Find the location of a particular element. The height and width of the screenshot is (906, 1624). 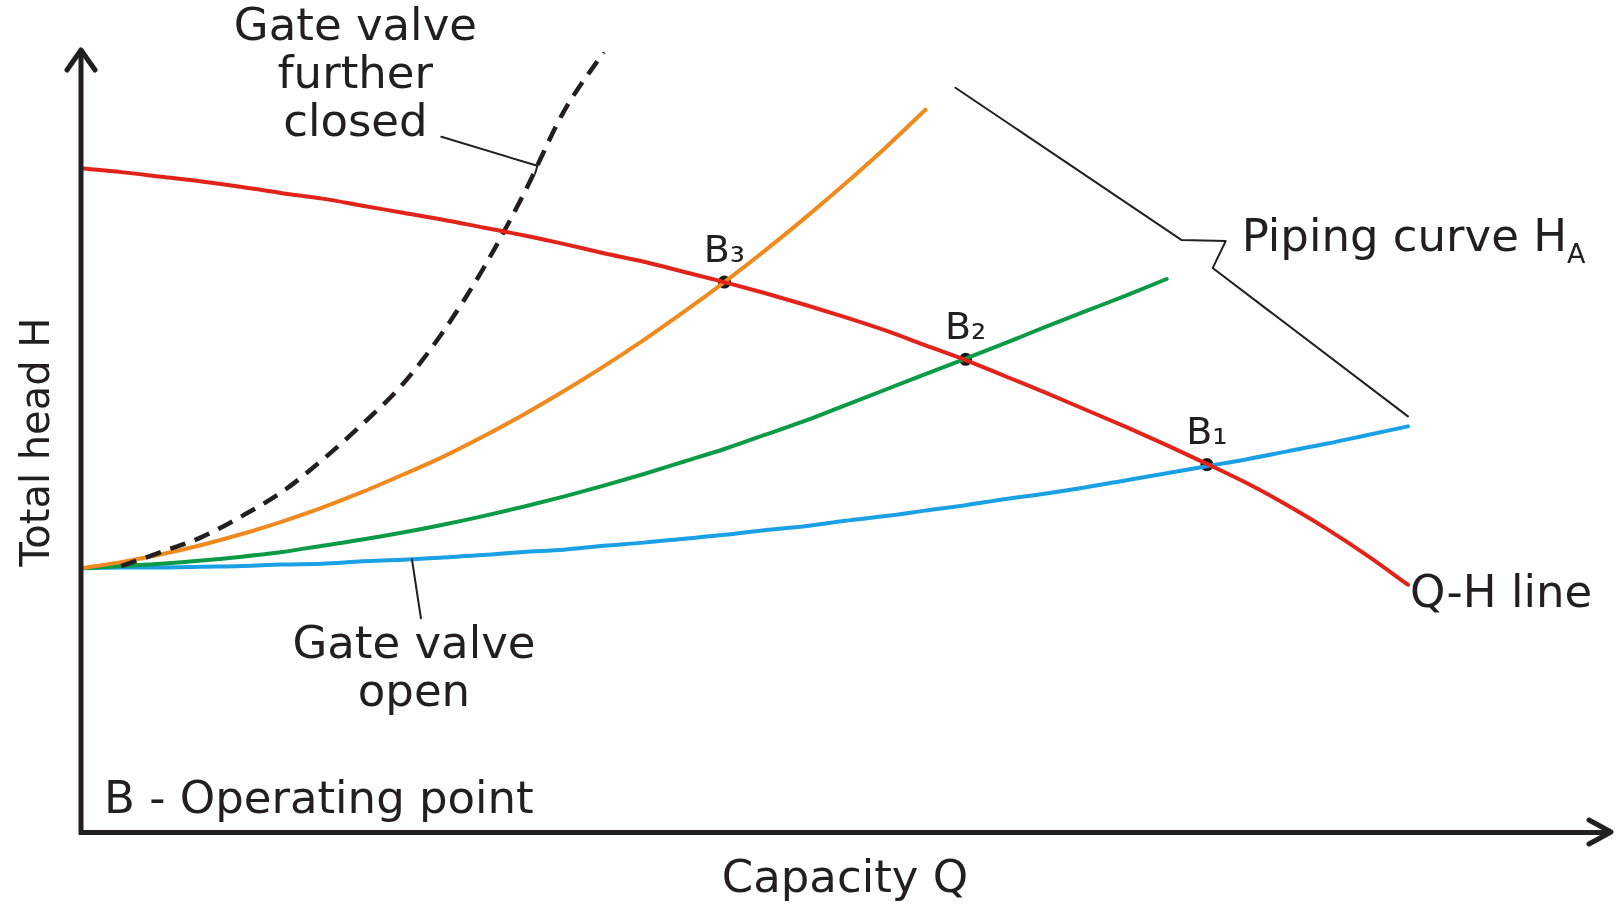

series-label: B₁ is located at coordinates (1207, 431).